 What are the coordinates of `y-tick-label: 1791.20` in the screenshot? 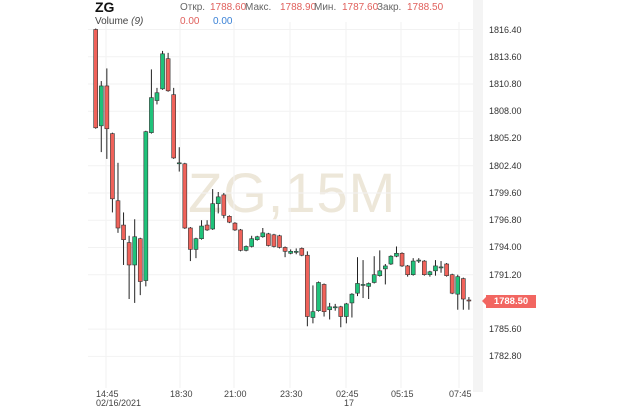 It's located at (505, 274).